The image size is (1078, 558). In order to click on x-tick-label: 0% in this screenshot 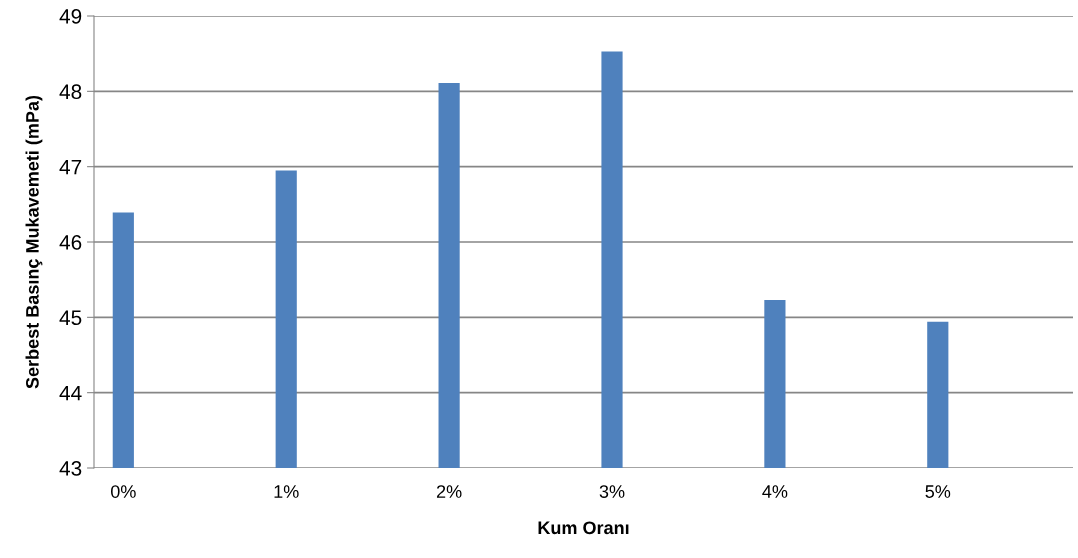, I will do `click(123, 491)`.